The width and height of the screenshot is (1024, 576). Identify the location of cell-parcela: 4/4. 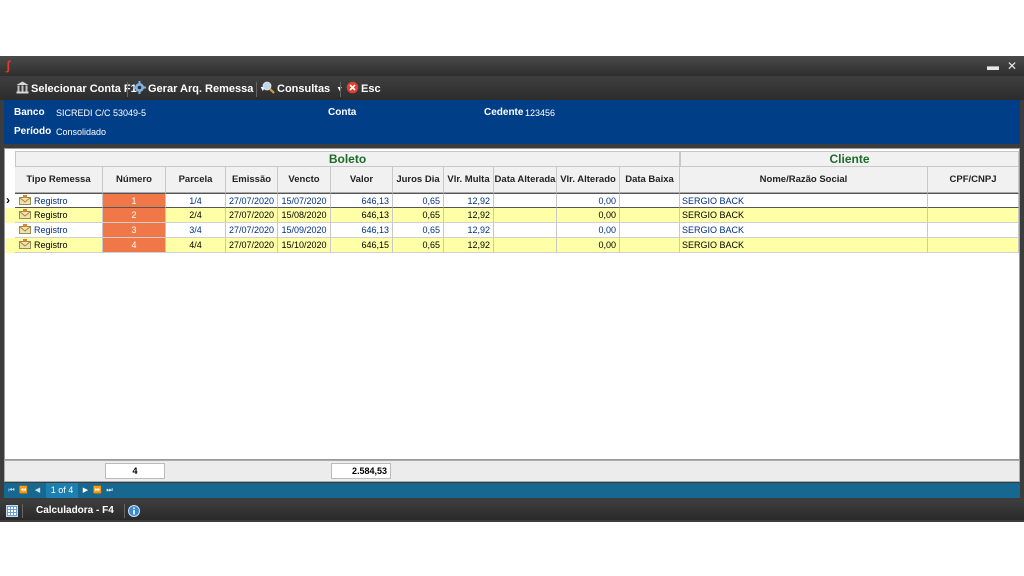
(196, 245).